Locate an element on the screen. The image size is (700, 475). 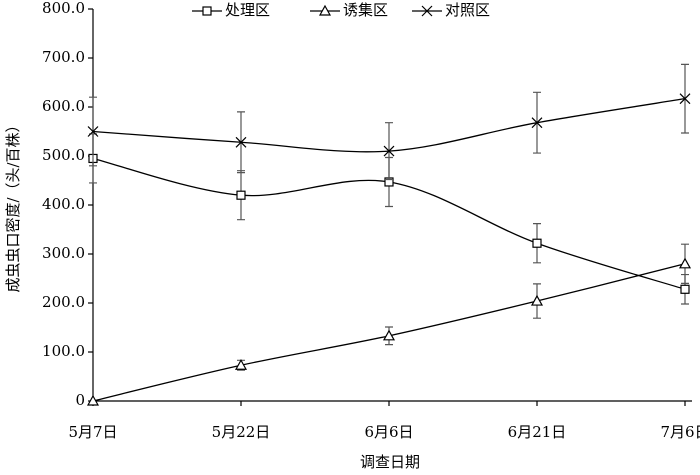
y-axis-title: 成虫虫口密度/（头/百株） is located at coordinates (13, 204).